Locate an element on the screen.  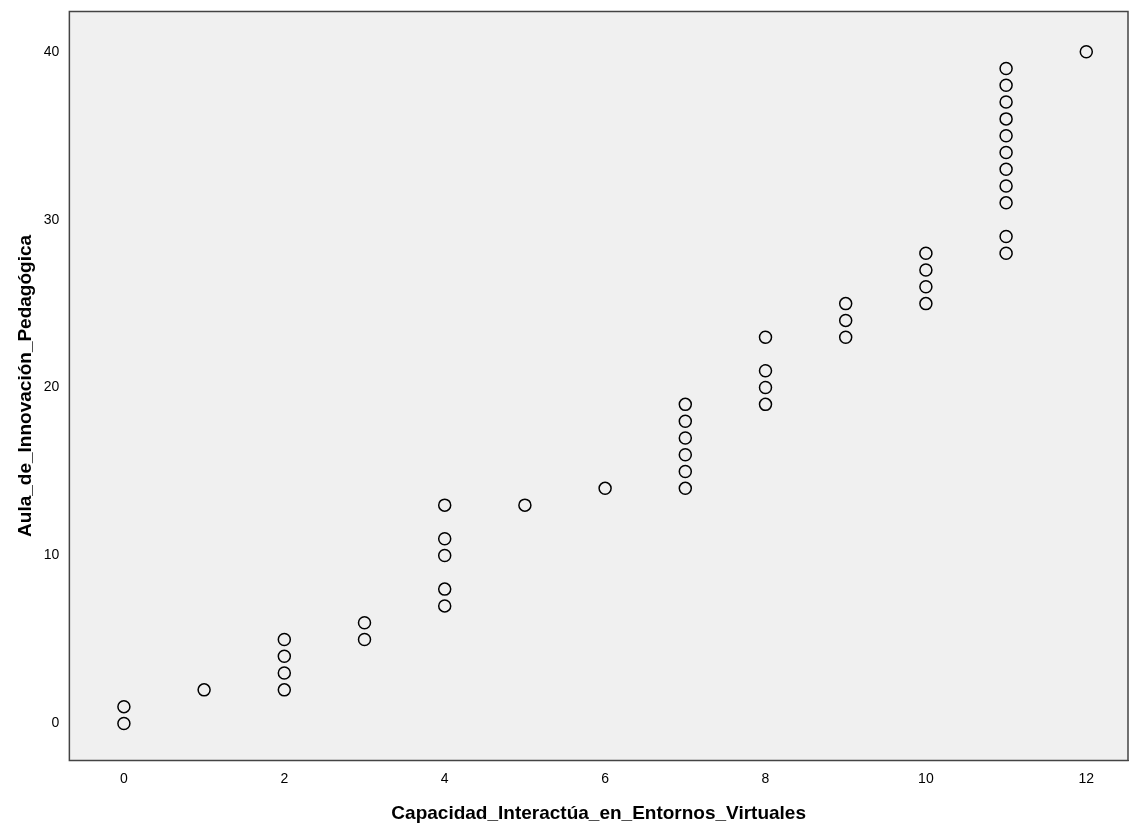
y-tick-label: 30 is located at coordinates (51, 218).